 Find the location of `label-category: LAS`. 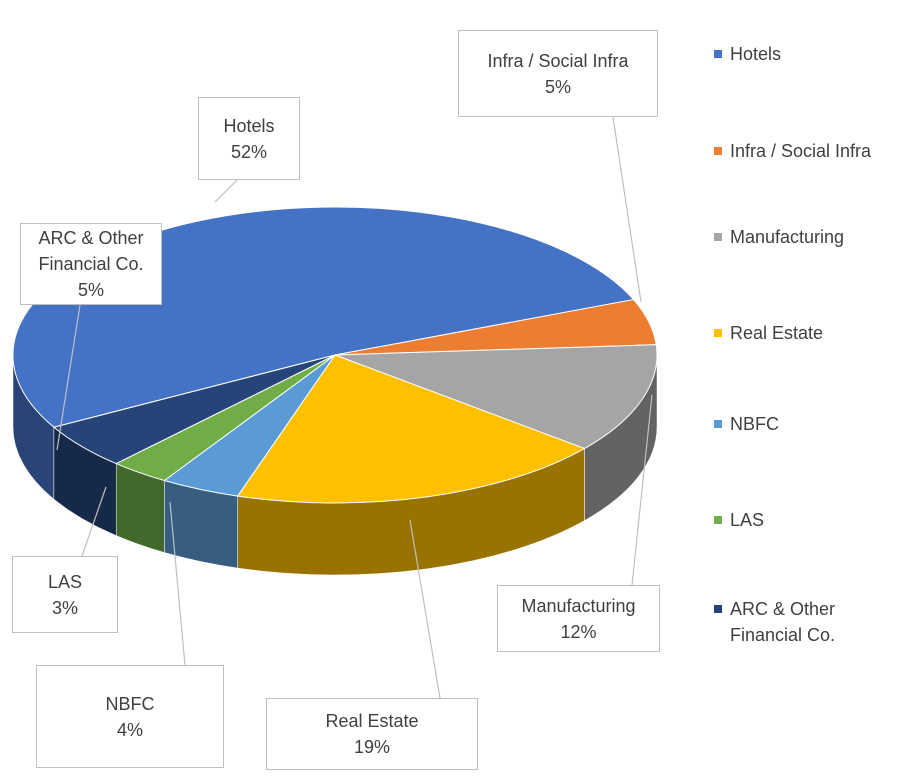

label-category: LAS is located at coordinates (65, 581).